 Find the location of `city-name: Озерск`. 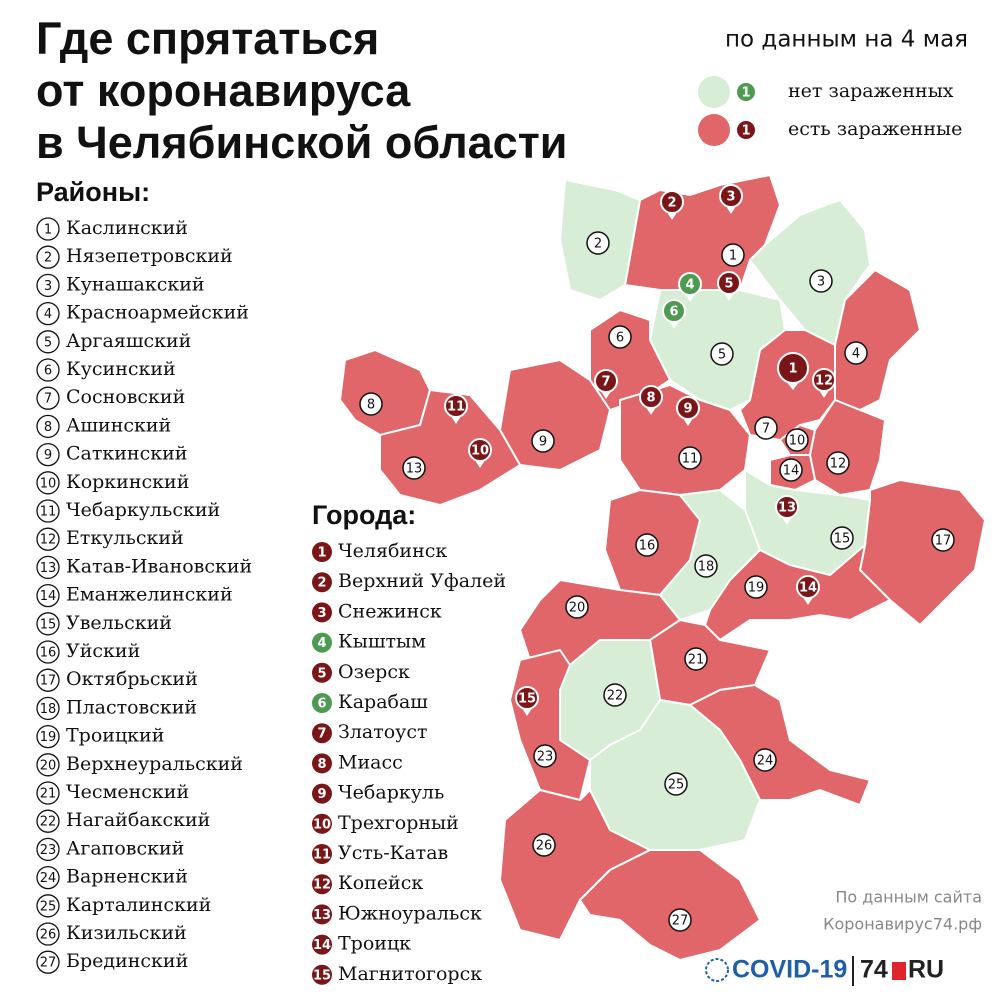

city-name: Озерск is located at coordinates (374, 672).